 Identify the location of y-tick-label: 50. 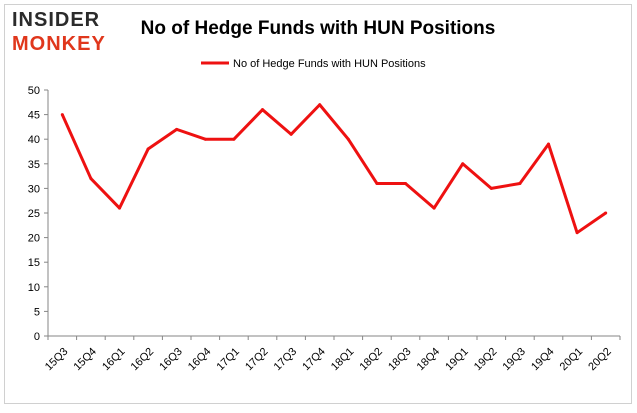
(34, 91).